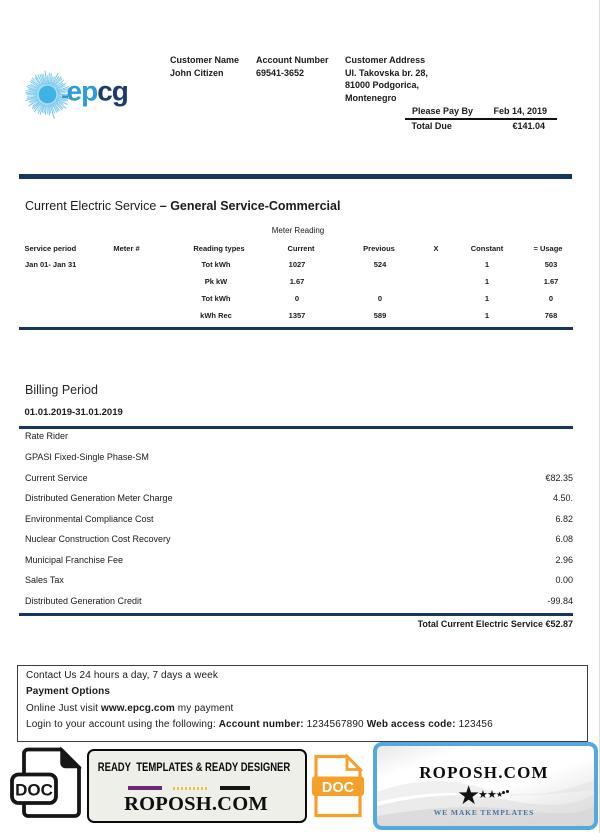 The image size is (600, 833). What do you see at coordinates (97, 91) in the screenshot?
I see `svg-text: epcg` at bounding box center [97, 91].